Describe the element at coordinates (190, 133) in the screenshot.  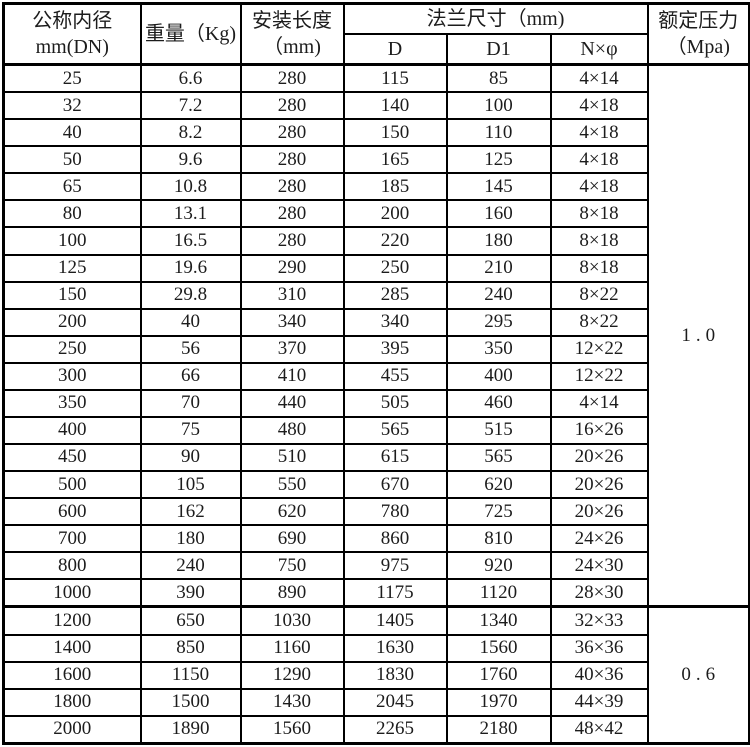
I see `cell-weight: 8.2` at that location.